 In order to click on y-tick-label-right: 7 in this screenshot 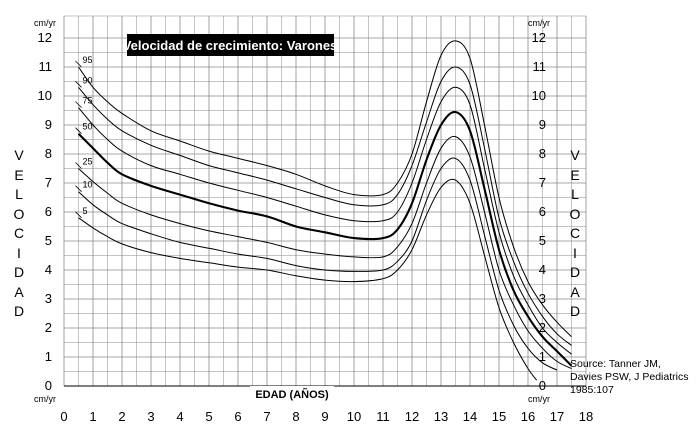, I will do `click(542, 182)`.